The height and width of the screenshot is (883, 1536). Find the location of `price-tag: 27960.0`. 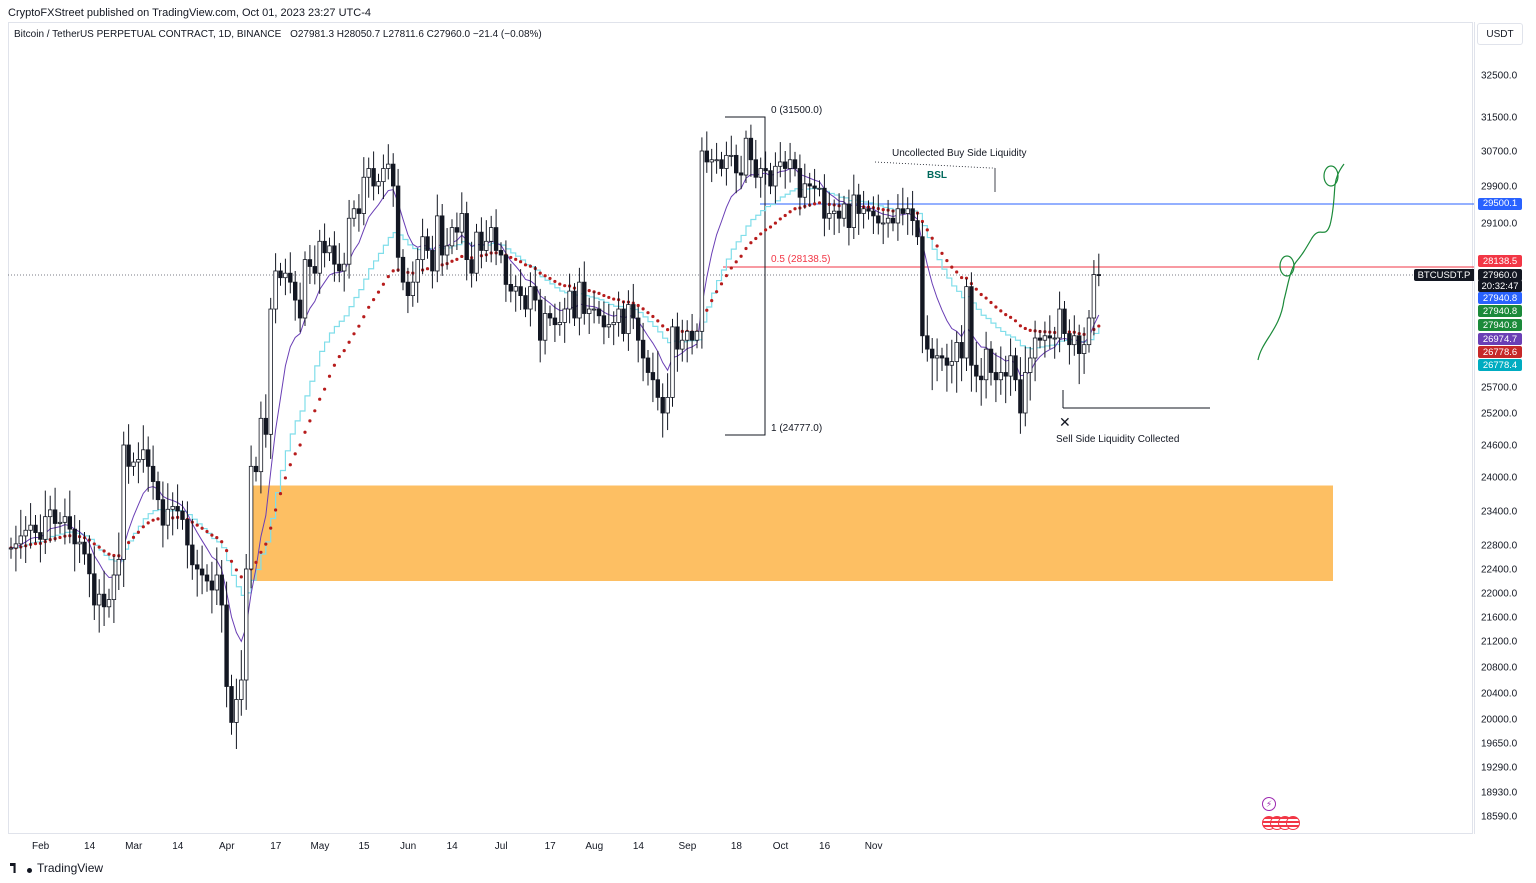

price-tag: 27960.0 is located at coordinates (1500, 275).